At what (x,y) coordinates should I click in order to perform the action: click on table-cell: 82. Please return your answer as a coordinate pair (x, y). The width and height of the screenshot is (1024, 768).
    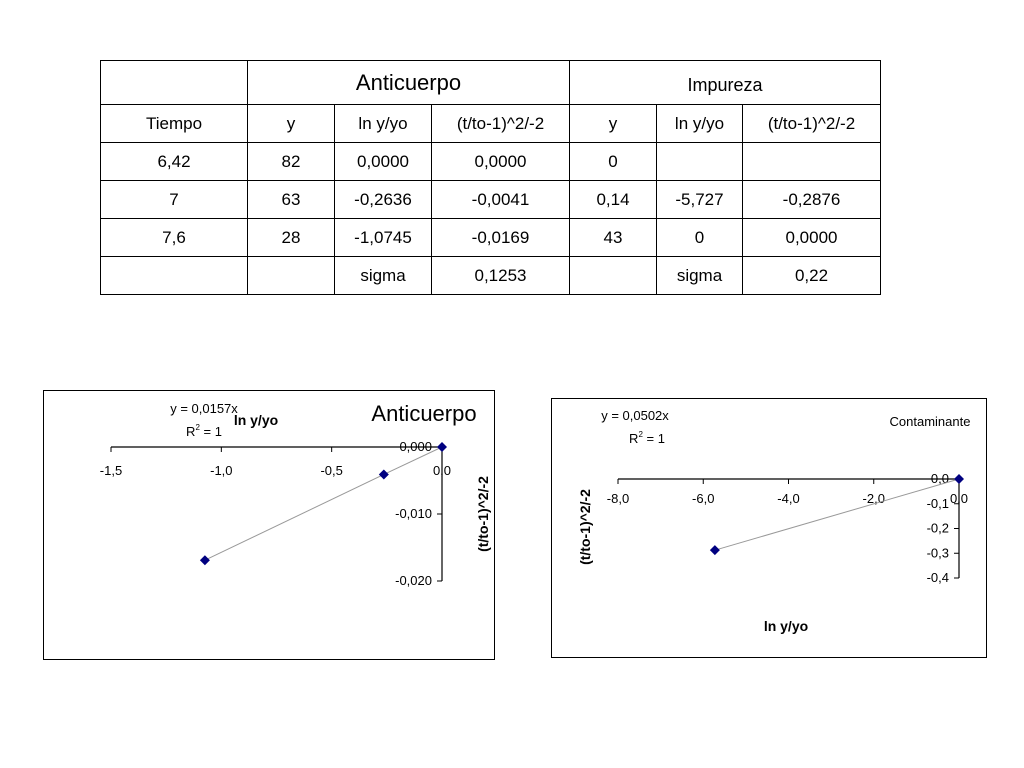
    Looking at the image, I should click on (291, 161).